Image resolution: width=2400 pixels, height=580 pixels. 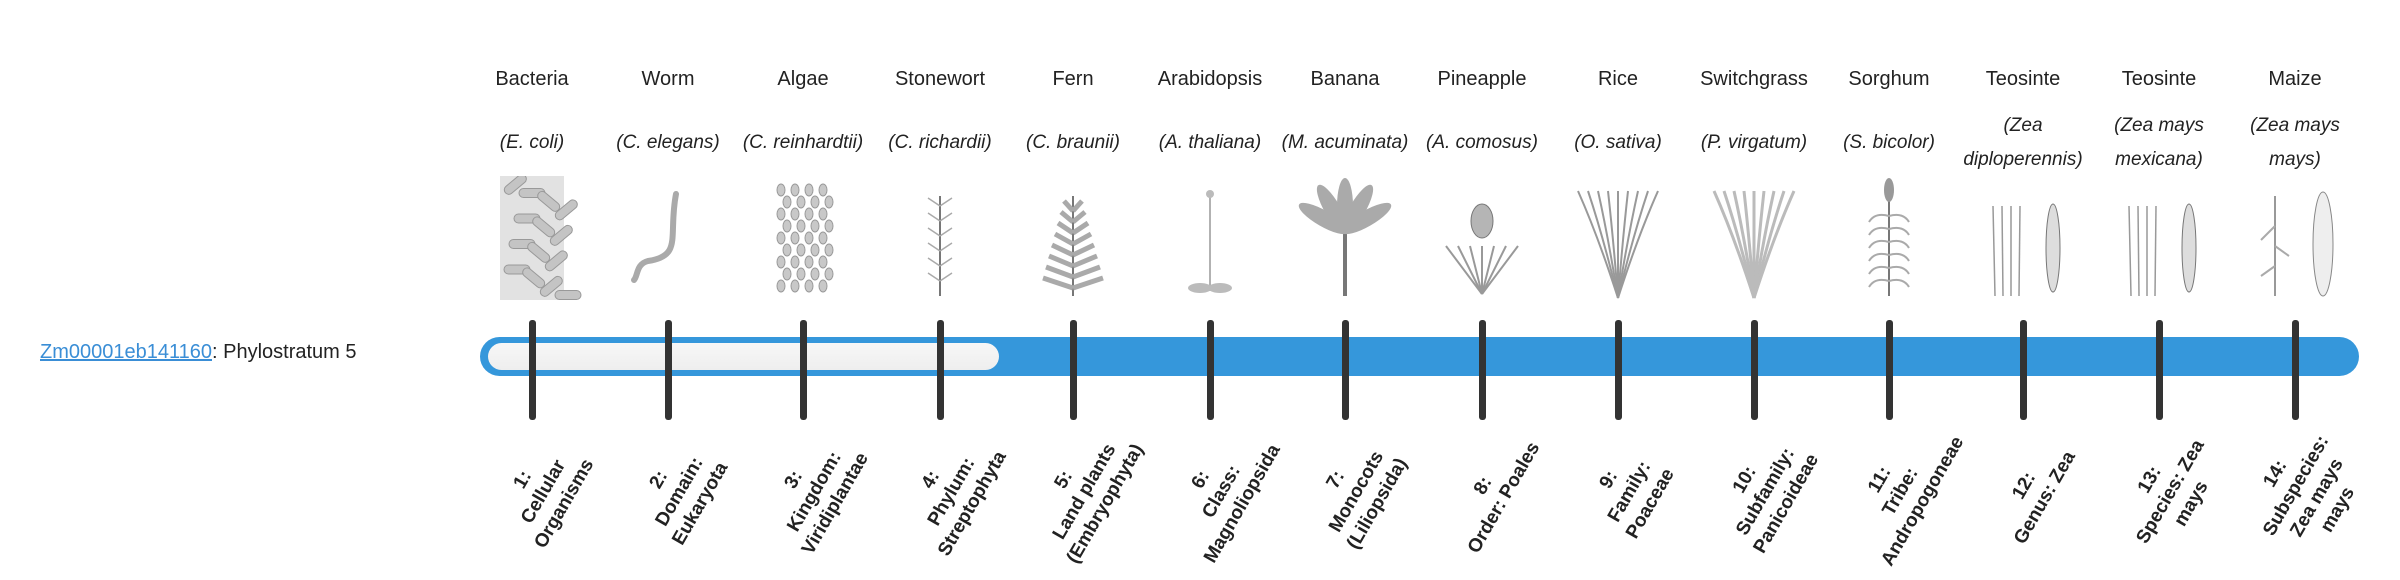 I want to click on organism-common-name: Pineapple, so click(x=1482, y=79).